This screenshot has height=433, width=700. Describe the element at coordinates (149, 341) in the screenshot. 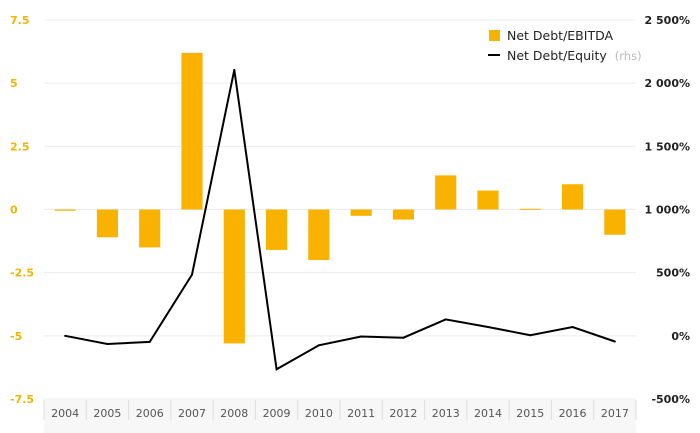

I see `line-point-2006` at that location.